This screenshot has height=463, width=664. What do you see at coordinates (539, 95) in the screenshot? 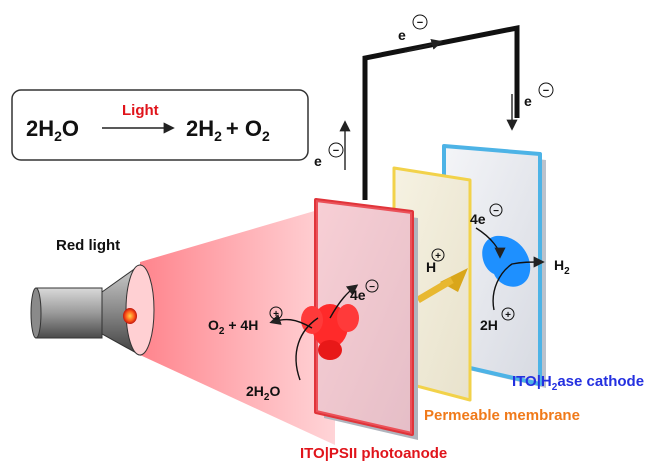
I see `e-right-label: e −` at bounding box center [539, 95].